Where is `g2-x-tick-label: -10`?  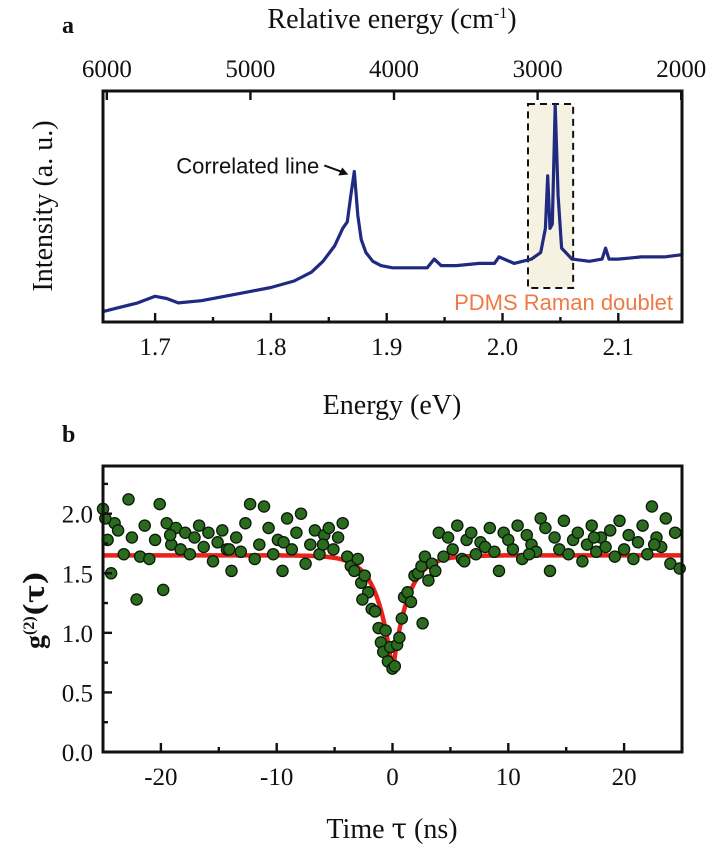 g2-x-tick-label: -10 is located at coordinates (276, 777).